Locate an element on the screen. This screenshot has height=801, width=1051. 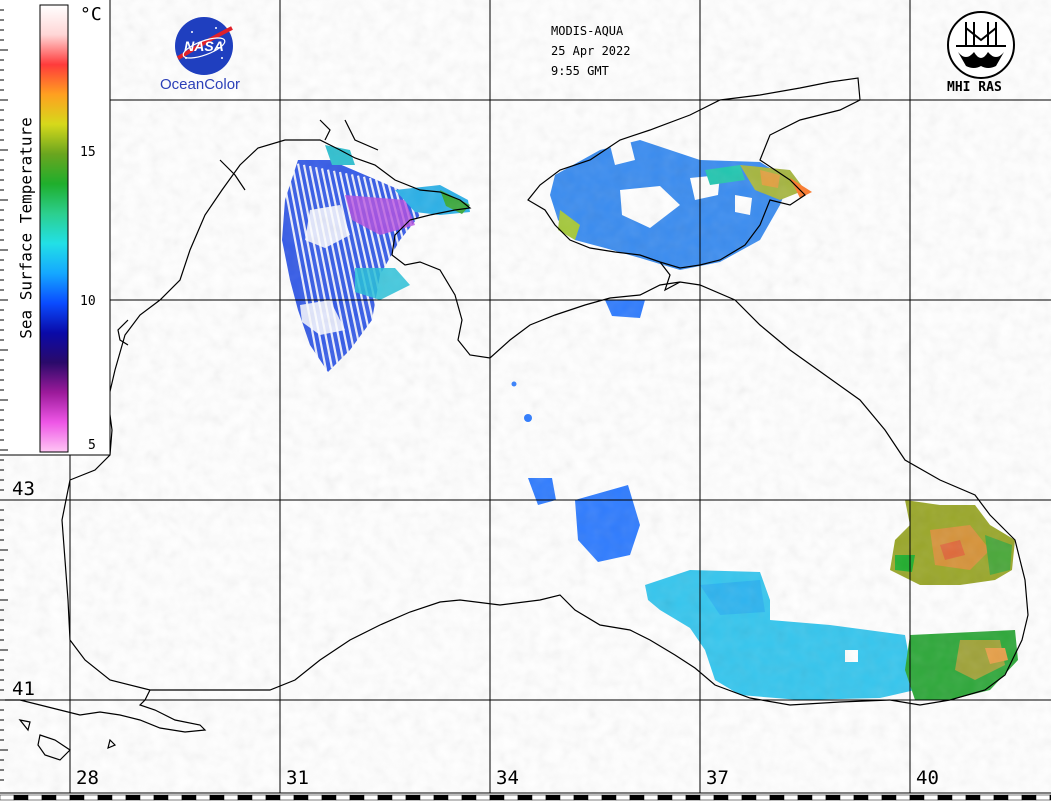
colorbar-title: Sea Surface Temperature is located at coordinates (26, 228).